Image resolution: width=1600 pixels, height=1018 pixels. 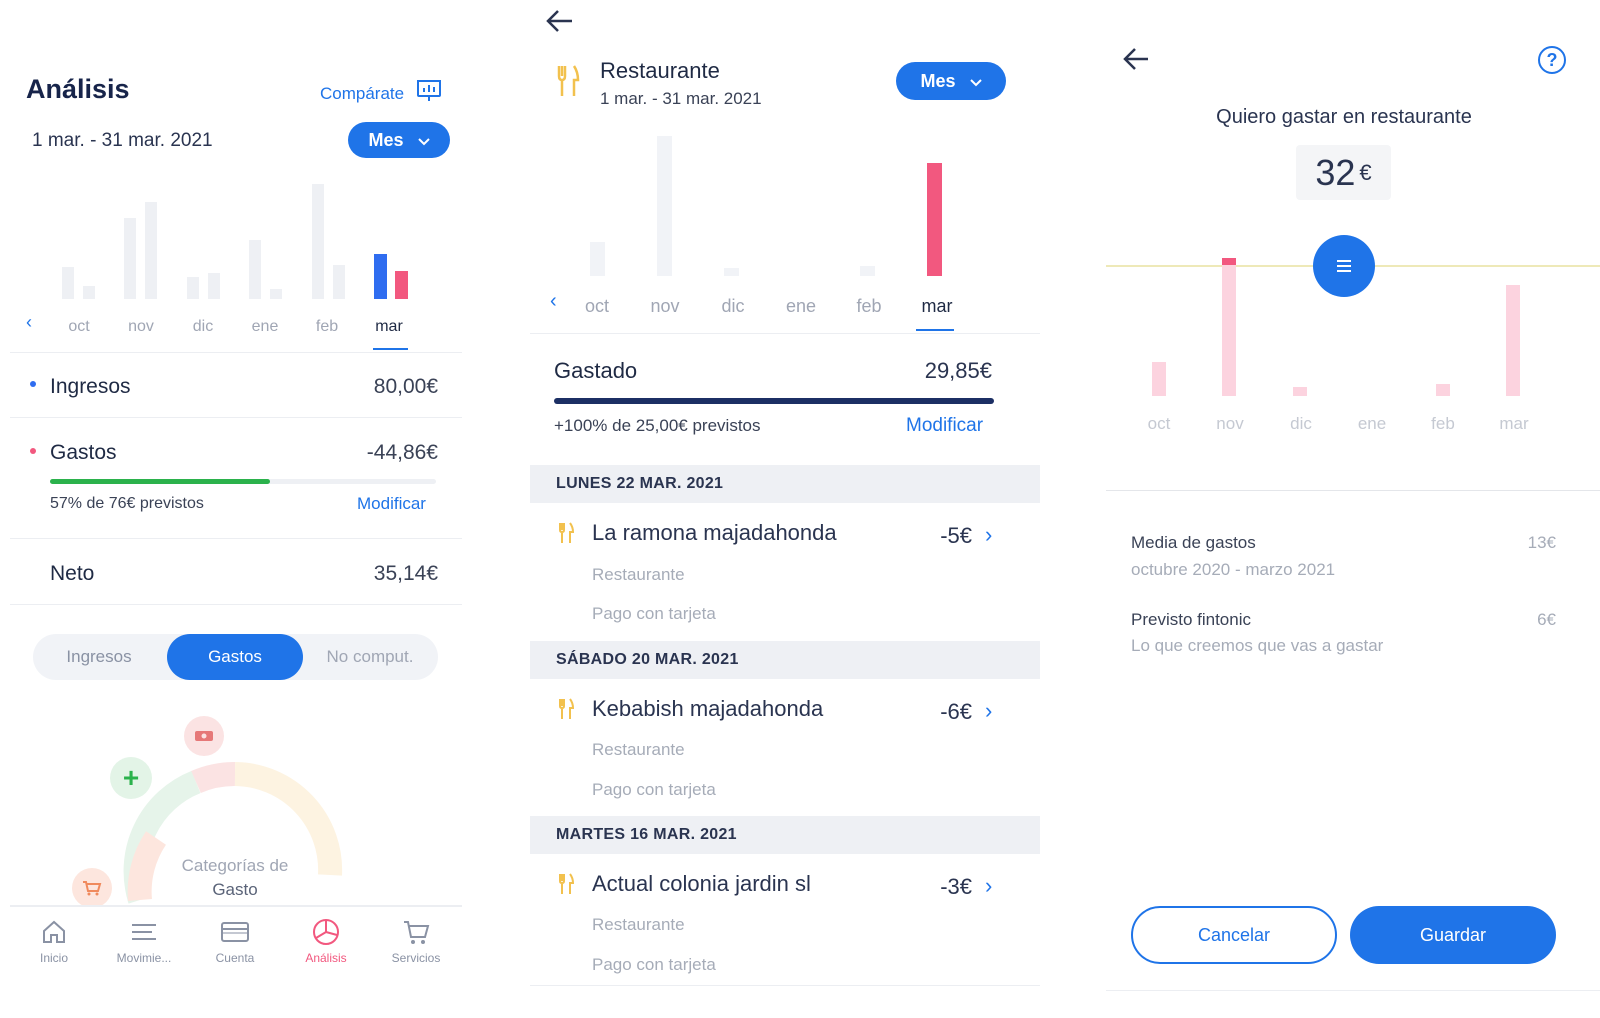 I want to click on slider-handle, so click(x=1344, y=266).